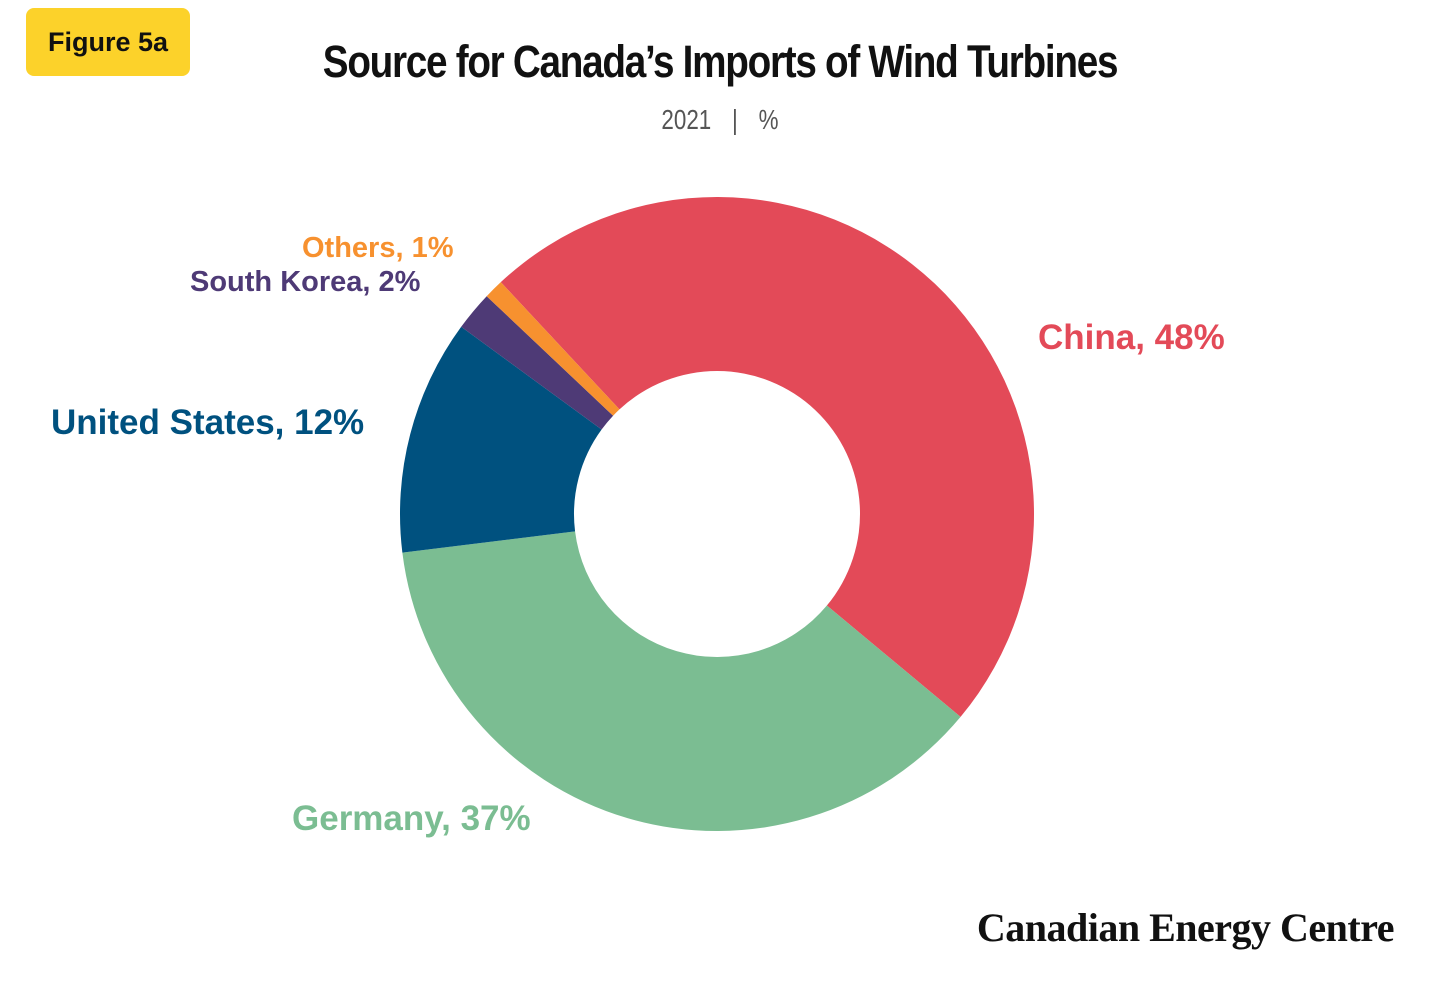 The height and width of the screenshot is (990, 1440). What do you see at coordinates (681, 681) in the screenshot?
I see `slice-germany` at bounding box center [681, 681].